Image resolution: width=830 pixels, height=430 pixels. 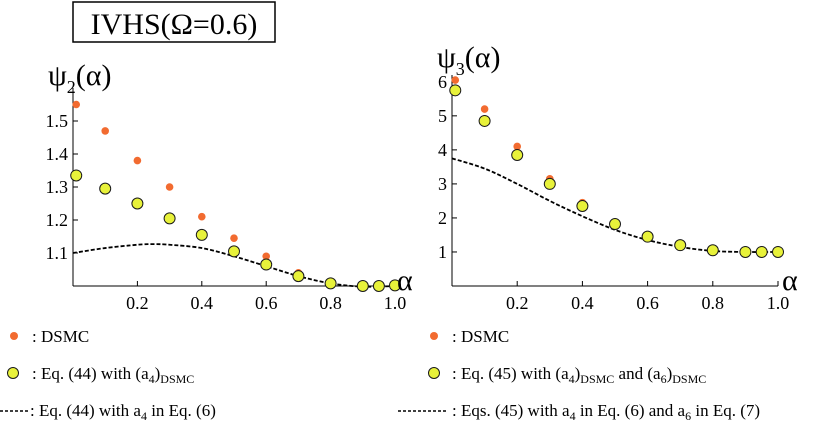 I want to click on legend-right-dashed-sub-a: 4, so click(x=573, y=416).